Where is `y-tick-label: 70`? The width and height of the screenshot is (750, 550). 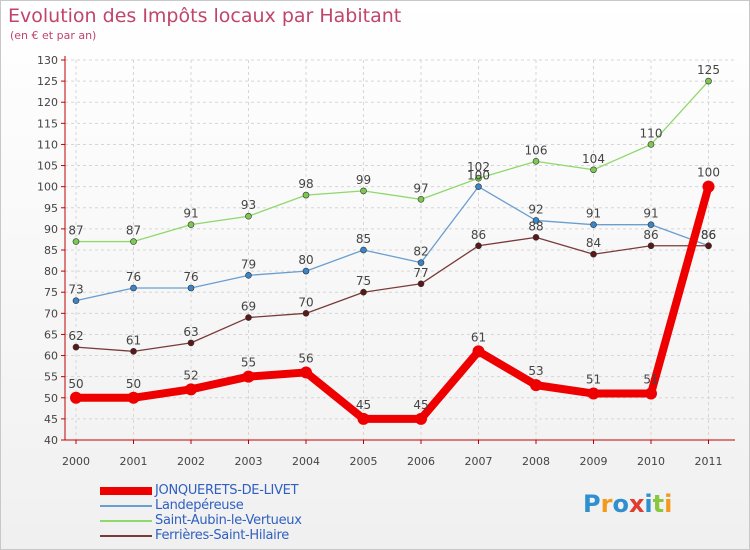
y-tick-label: 70 is located at coordinates (51, 313).